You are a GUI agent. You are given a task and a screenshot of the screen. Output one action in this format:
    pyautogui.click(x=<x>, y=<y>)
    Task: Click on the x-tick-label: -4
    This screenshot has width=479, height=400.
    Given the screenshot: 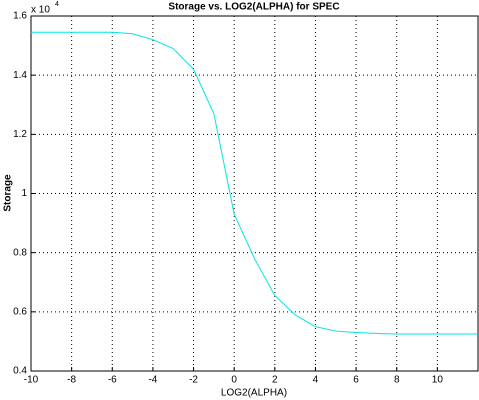 What is the action you would take?
    pyautogui.click(x=152, y=380)
    